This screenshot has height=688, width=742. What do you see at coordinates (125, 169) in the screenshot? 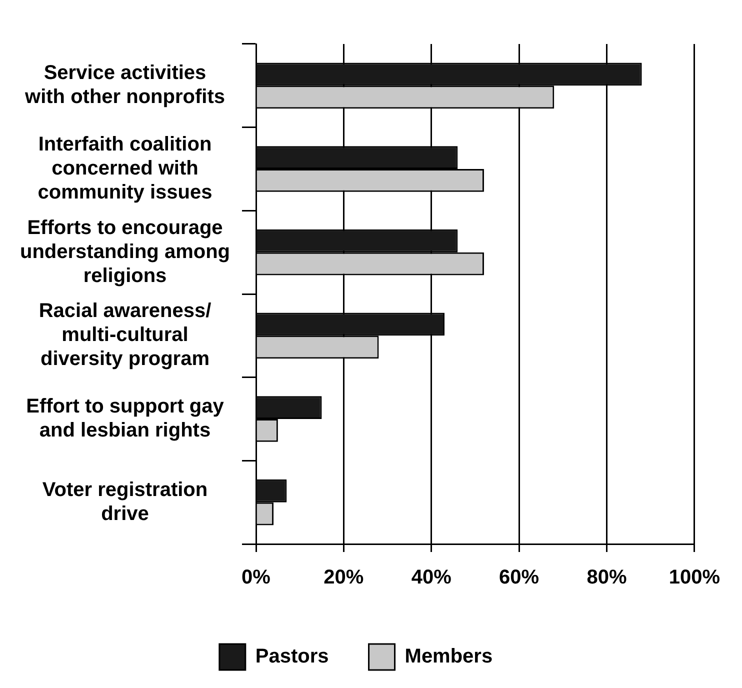
I see `y-tick-label: Interfaith coalition concerned with community issues` at bounding box center [125, 169].